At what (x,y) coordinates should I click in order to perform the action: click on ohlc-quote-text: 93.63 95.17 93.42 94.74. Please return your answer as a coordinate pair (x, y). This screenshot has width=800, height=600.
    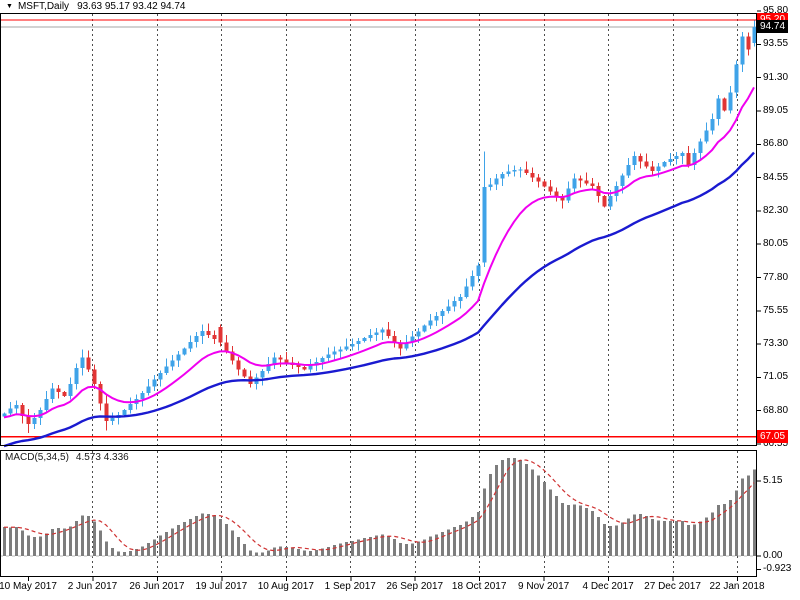
    Looking at the image, I should click on (131, 6).